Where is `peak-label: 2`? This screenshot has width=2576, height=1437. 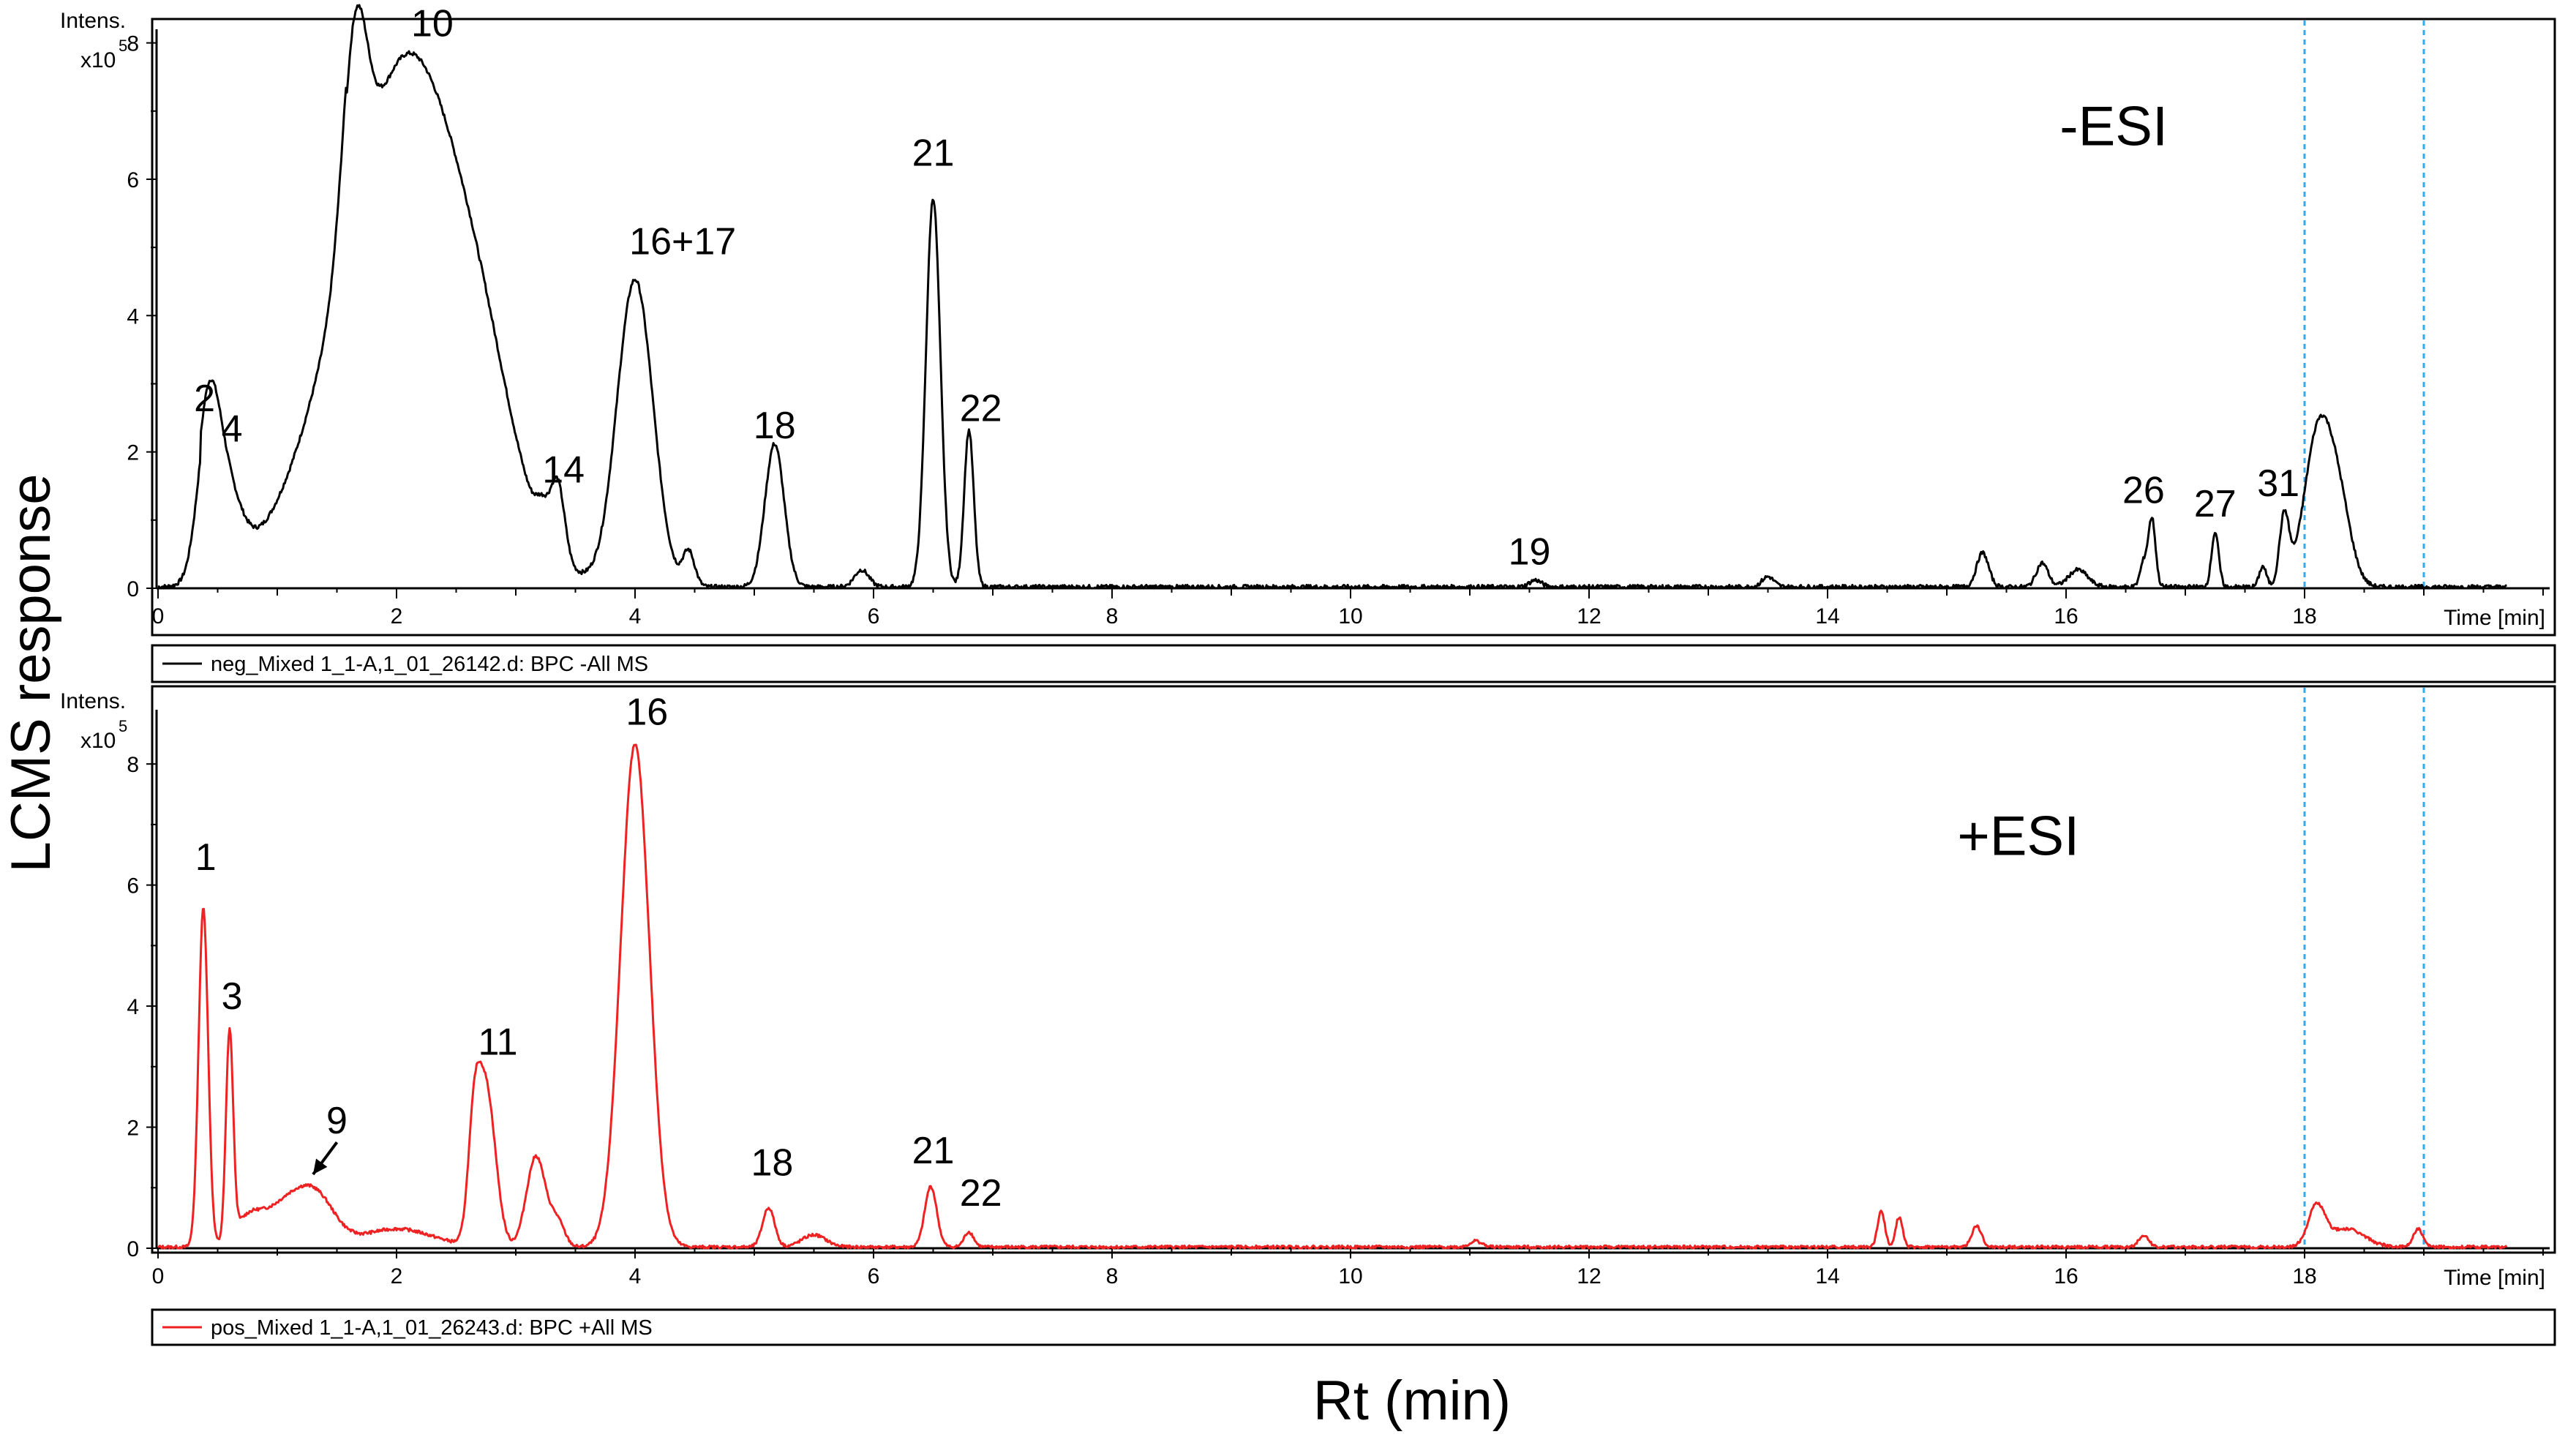 peak-label: 2 is located at coordinates (205, 399).